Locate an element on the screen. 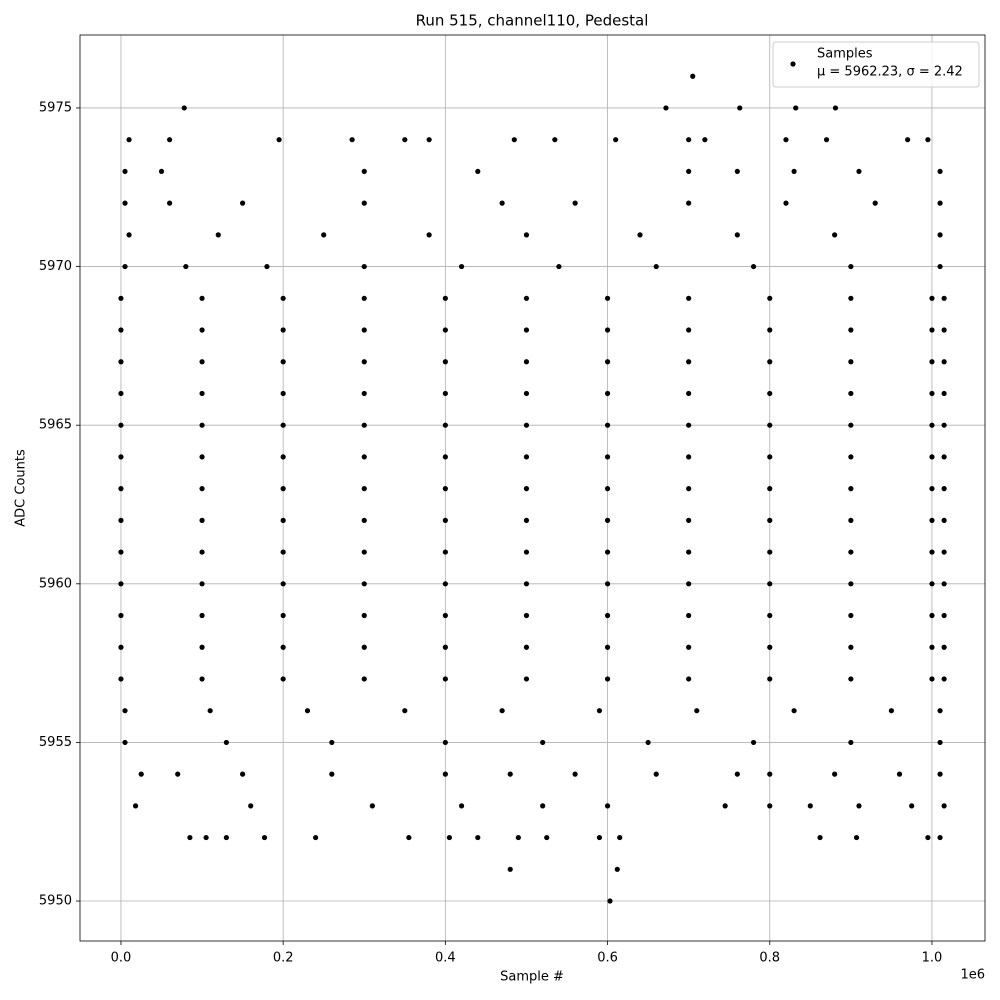  x-tick-label: 0.2 is located at coordinates (283, 958).